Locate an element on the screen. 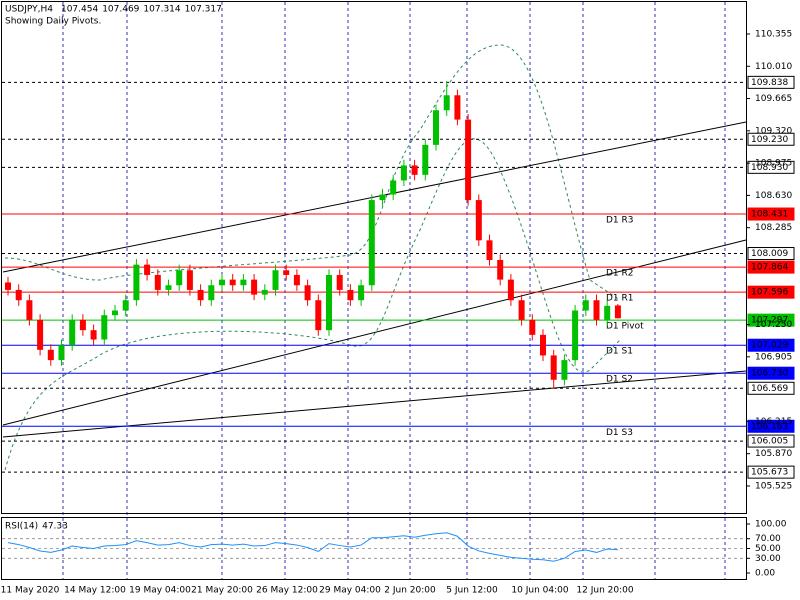 This screenshot has height=600, width=800. subtitle: Showing Daily Pivots. is located at coordinates (53, 22).